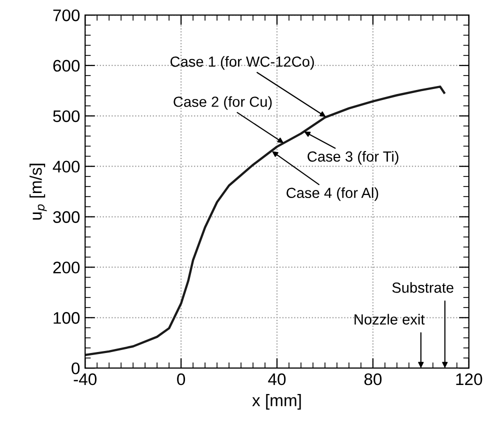 The width and height of the screenshot is (492, 430). Describe the element at coordinates (76, 368) in the screenshot. I see `y-tick-label: 0` at that location.